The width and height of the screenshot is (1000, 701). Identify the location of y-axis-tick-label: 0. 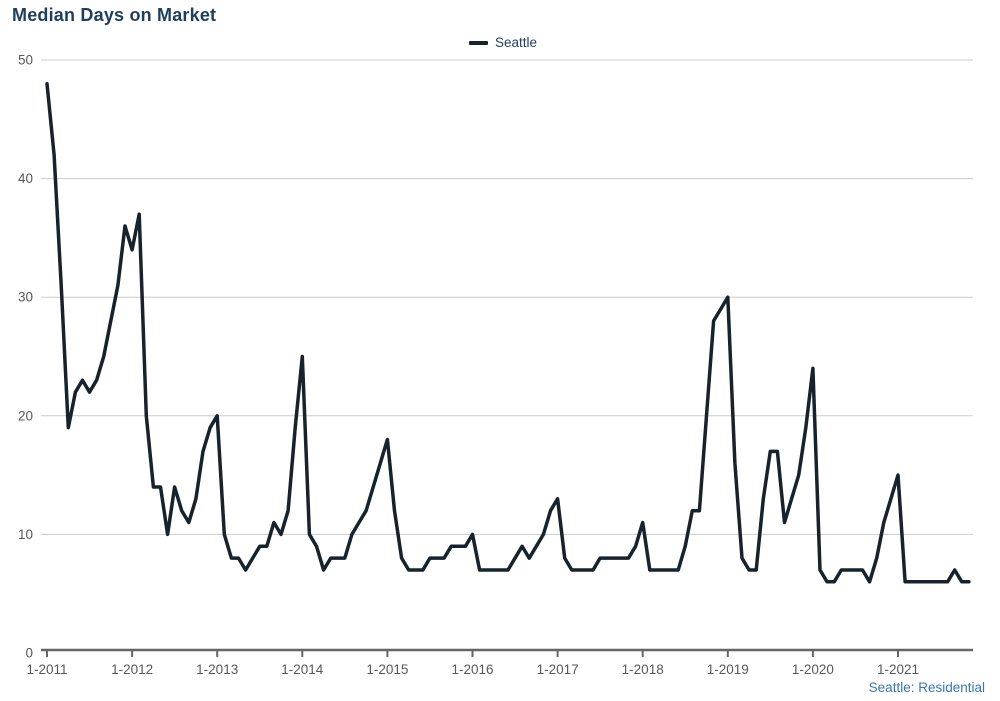
(29, 653).